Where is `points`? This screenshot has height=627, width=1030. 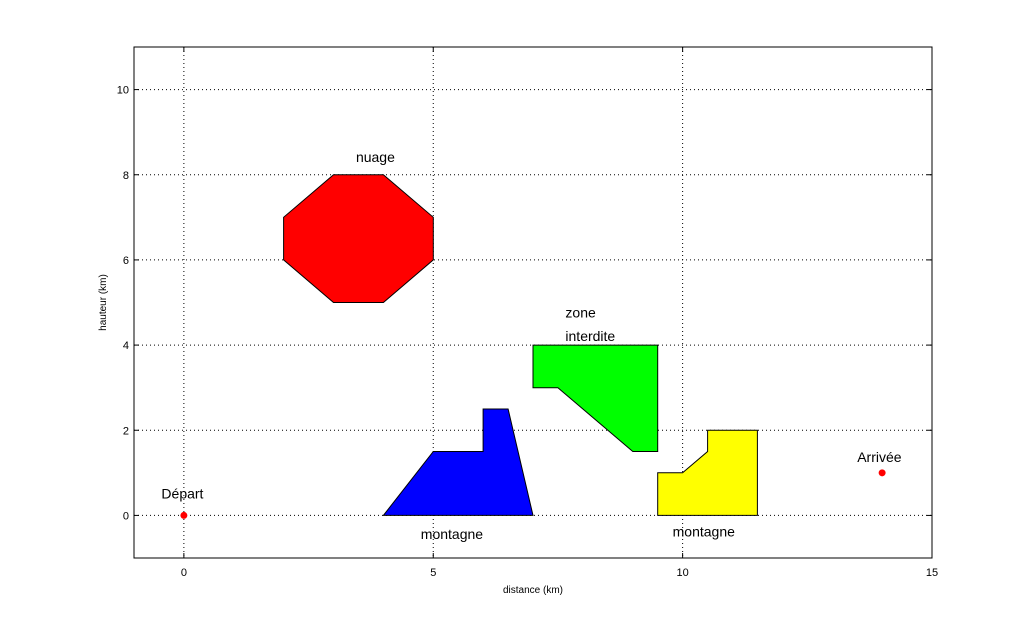 points is located at coordinates (533, 494).